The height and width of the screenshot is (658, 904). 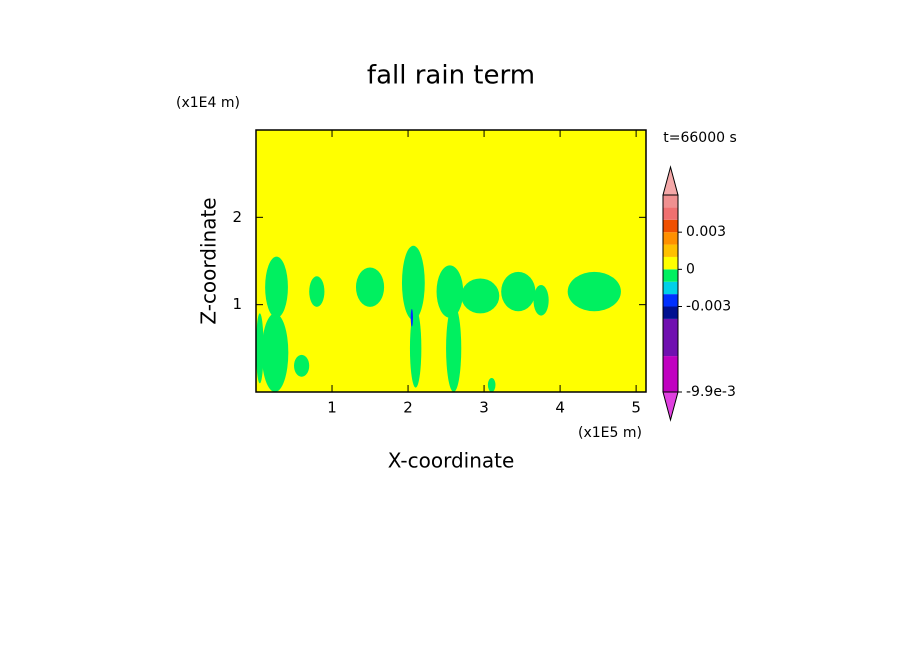 What do you see at coordinates (408, 408) in the screenshot?
I see `x-tick-label: 2` at bounding box center [408, 408].